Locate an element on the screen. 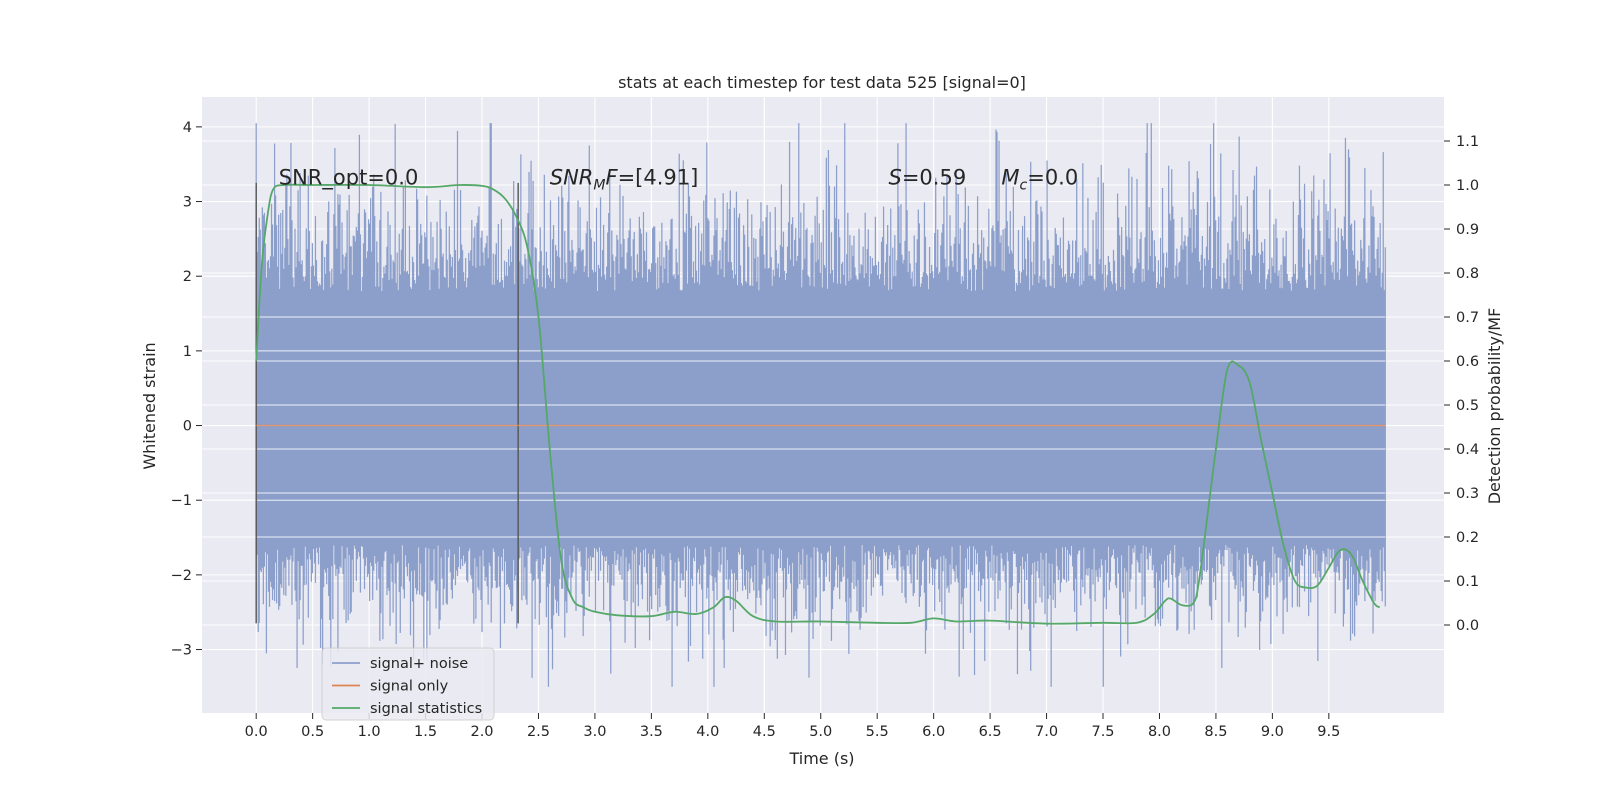  annotation-value: =[4.91] is located at coordinates (658, 178).